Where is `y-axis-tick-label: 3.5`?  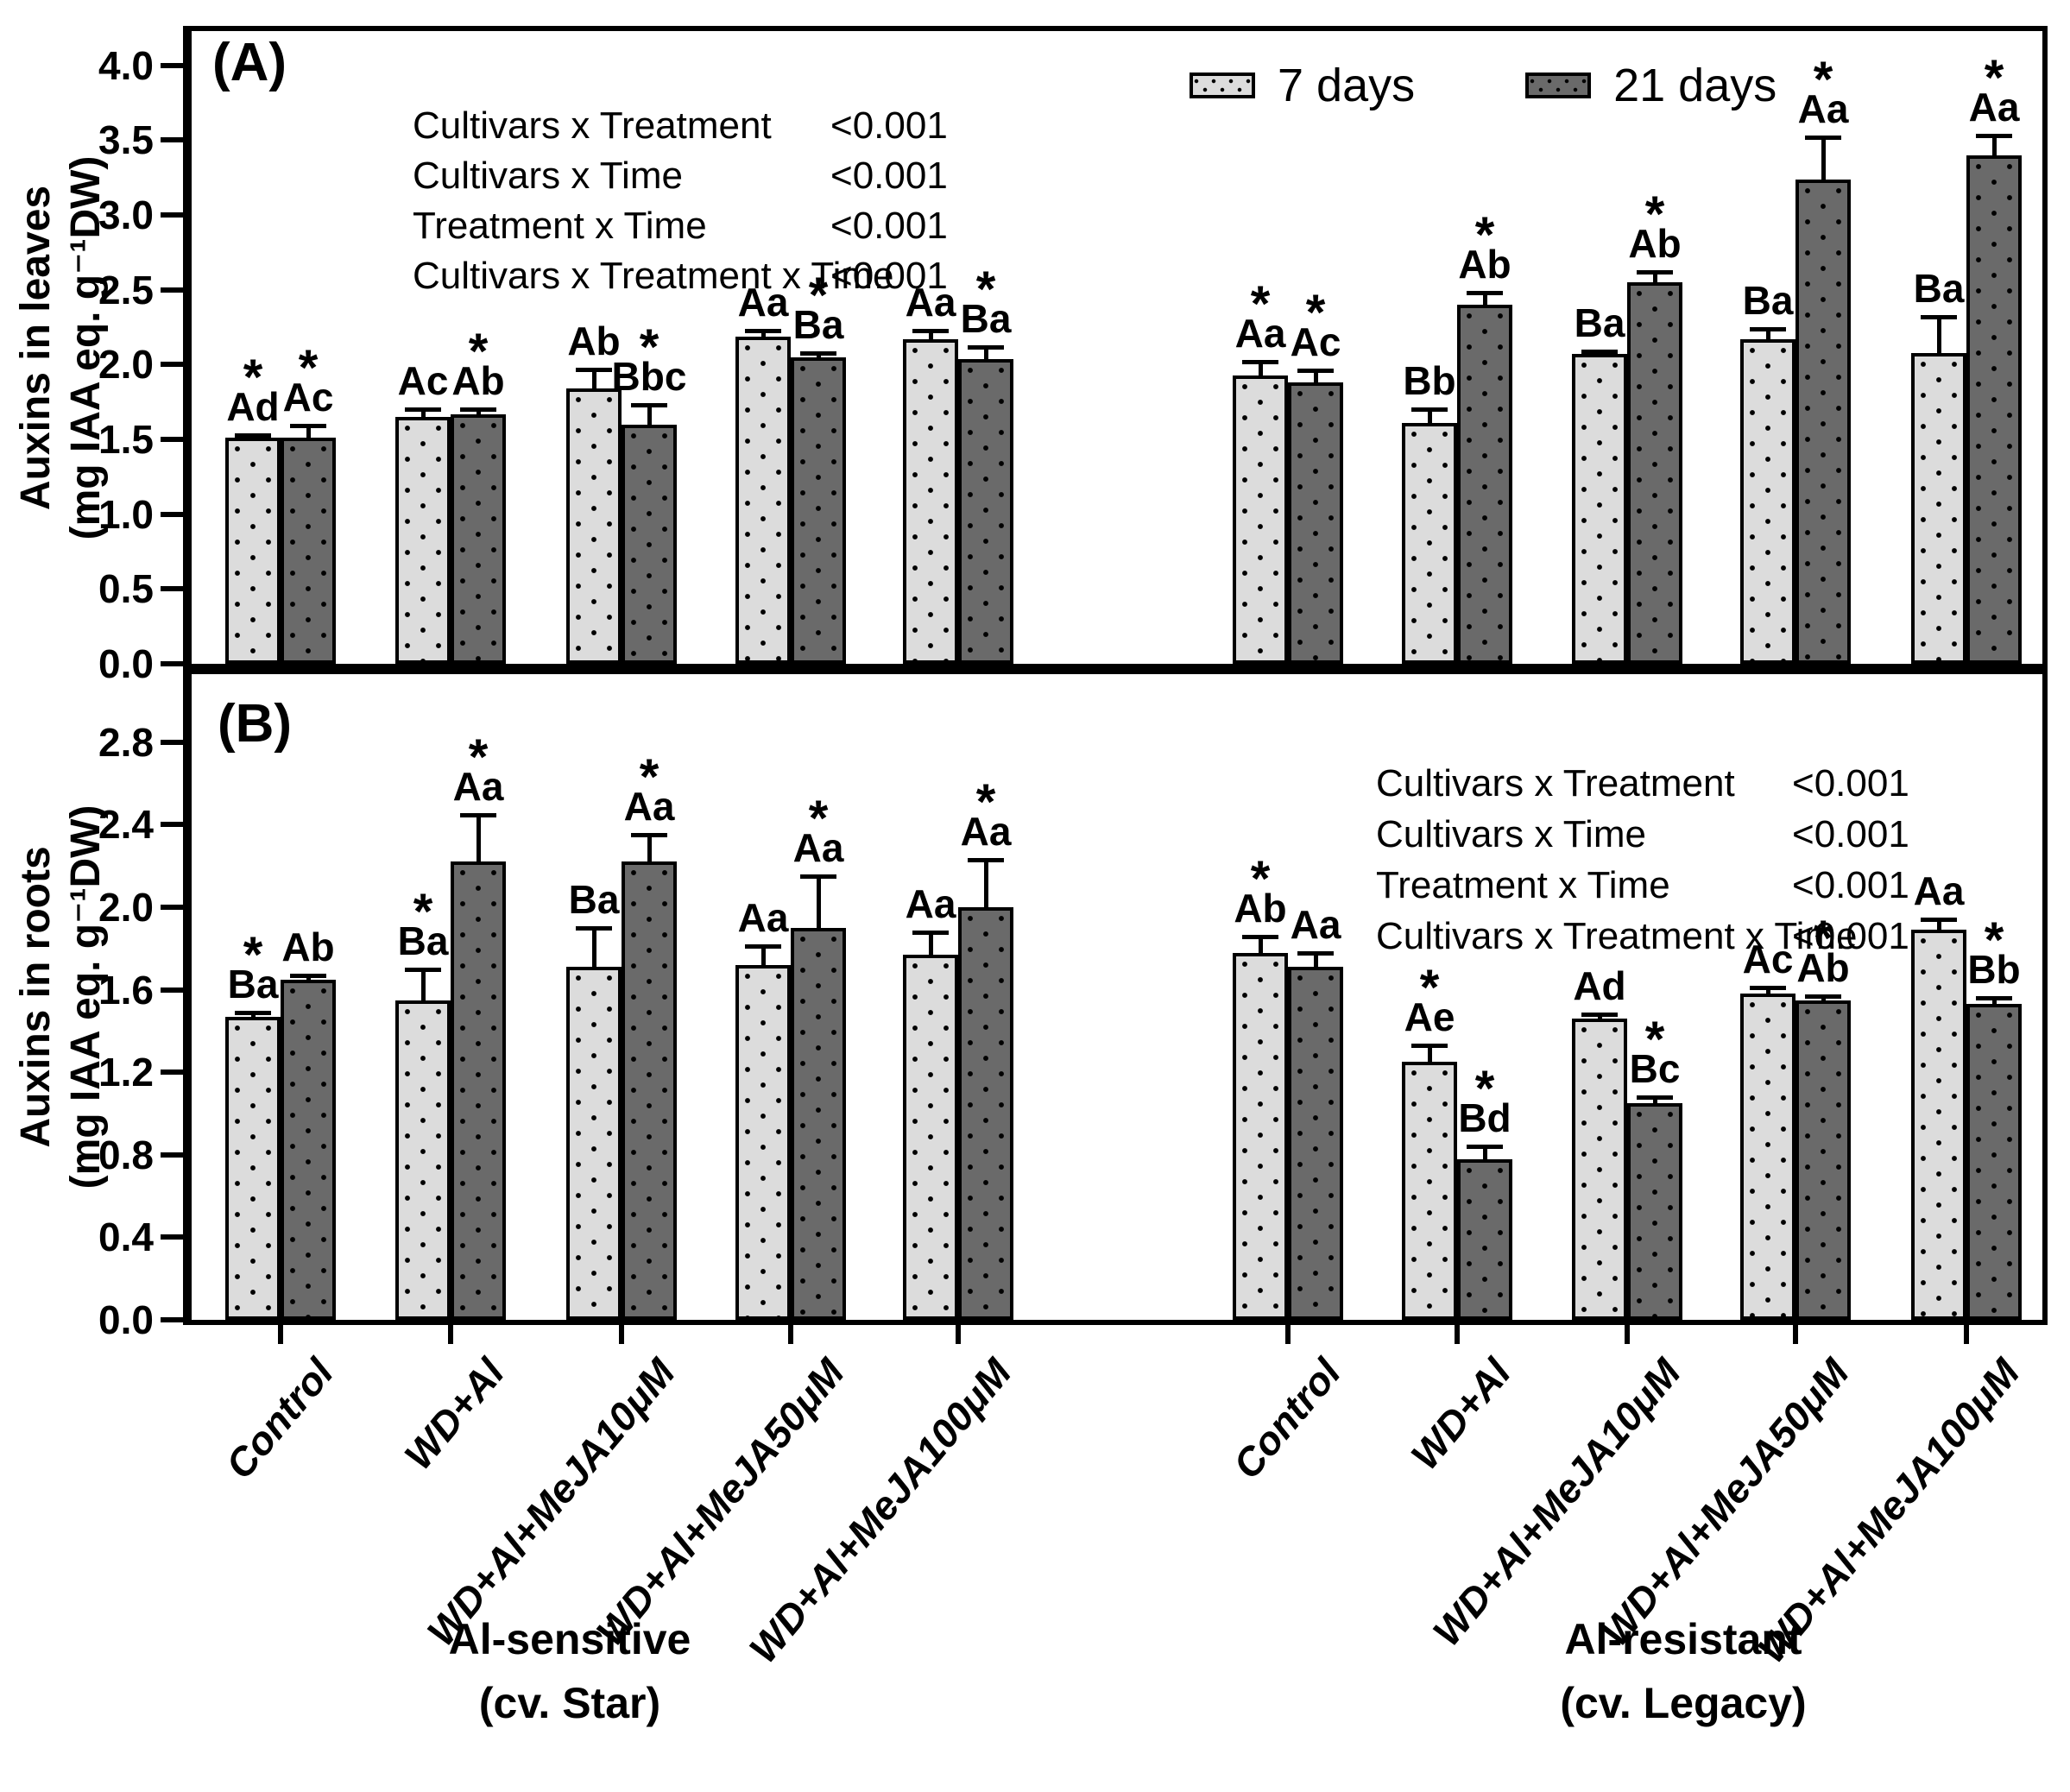 y-axis-tick-label: 3.5 is located at coordinates (126, 140).